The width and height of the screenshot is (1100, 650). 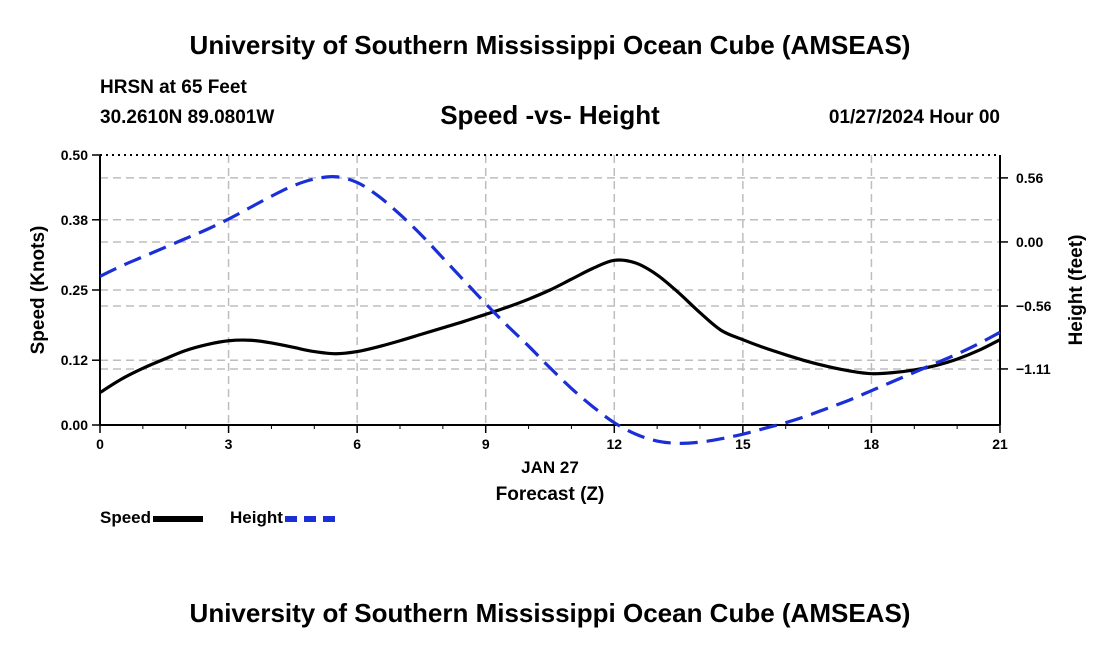 What do you see at coordinates (743, 444) in the screenshot?
I see `x-tick-label: 15` at bounding box center [743, 444].